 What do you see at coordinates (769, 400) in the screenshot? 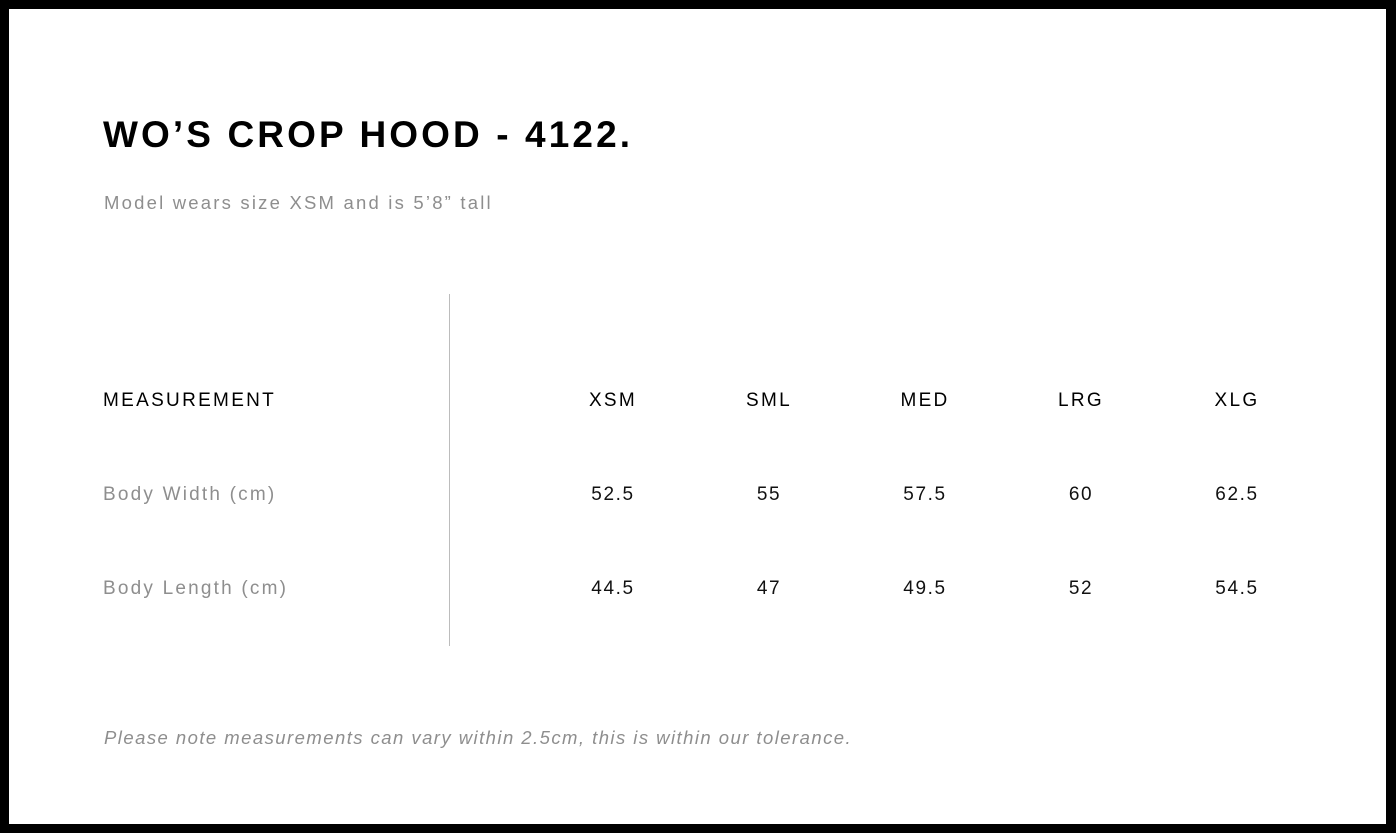
I see `column-header-sml: SML` at bounding box center [769, 400].